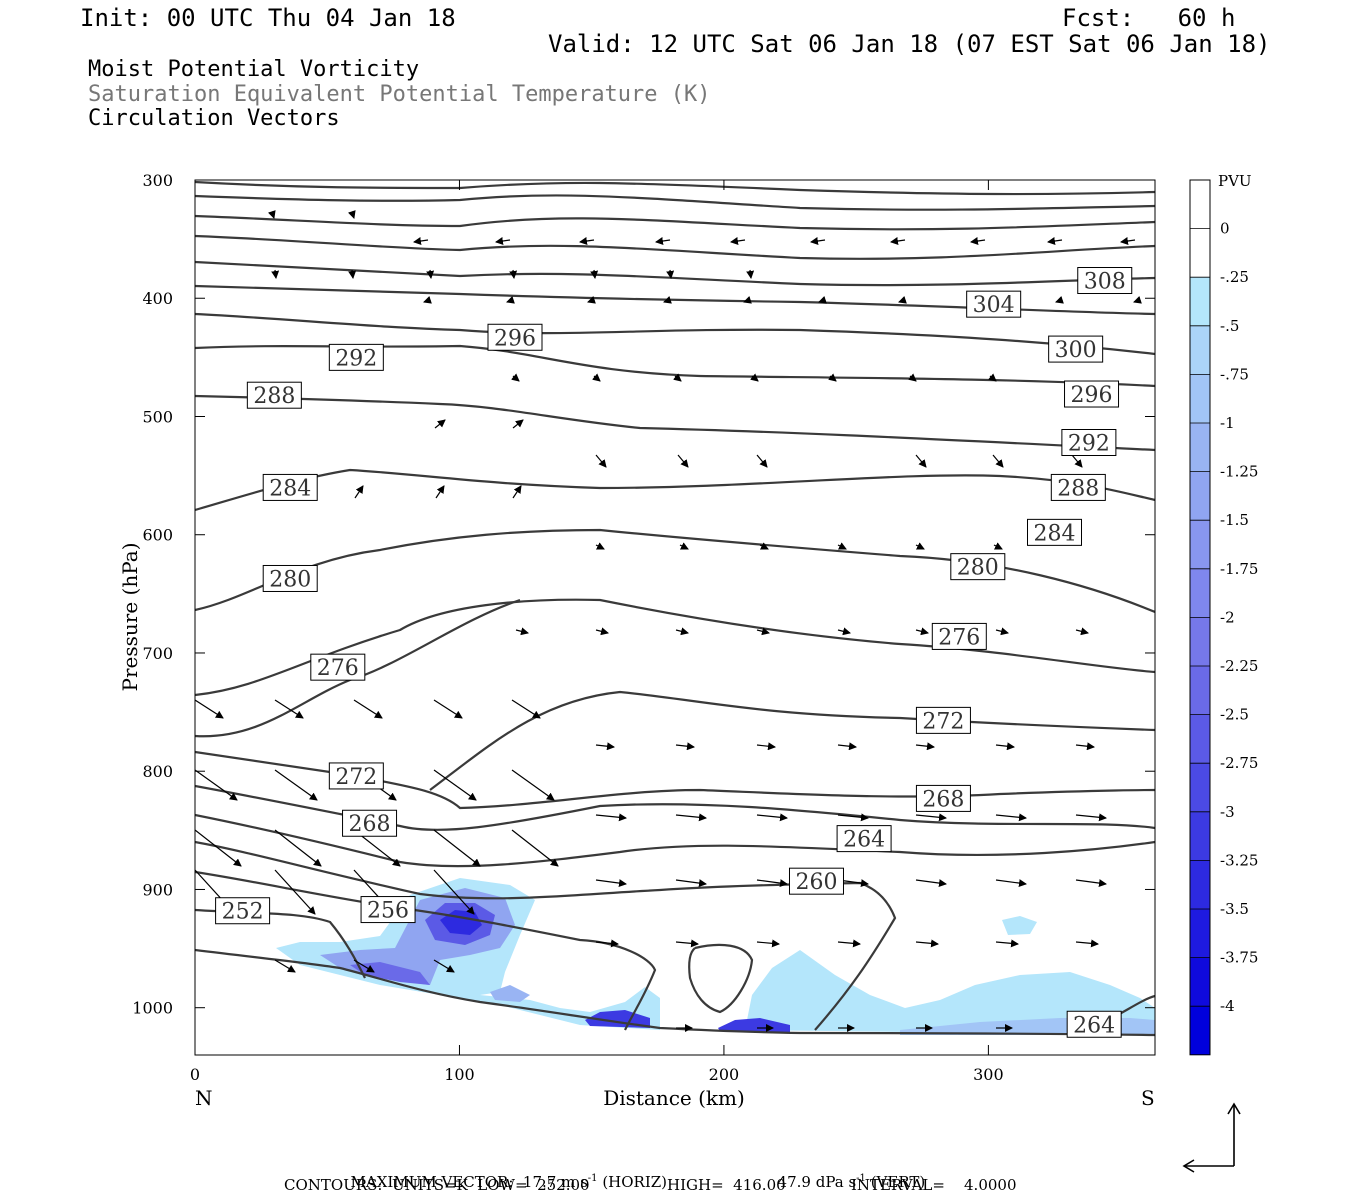 Image resolution: width=1350 pixels, height=1200 pixels. I want to click on colorbar-label: -2, so click(1227, 617).